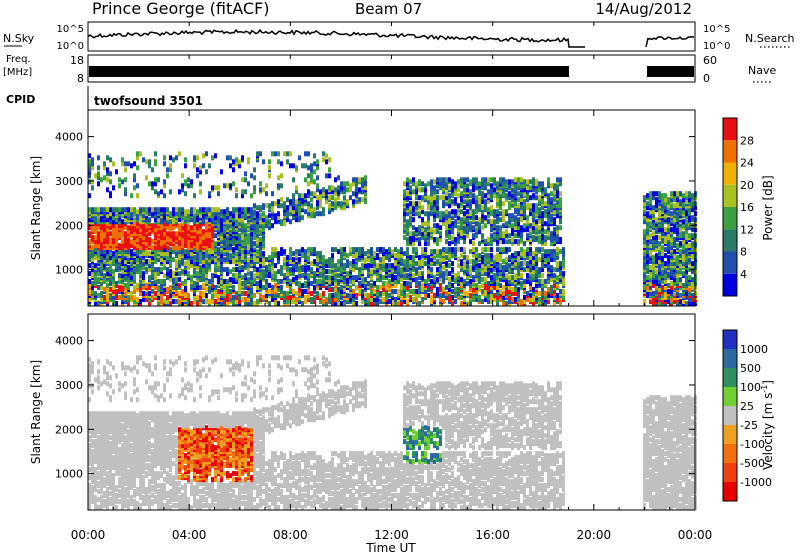 The height and width of the screenshot is (554, 800). I want to click on beam-title: Beam 07, so click(388, 9).